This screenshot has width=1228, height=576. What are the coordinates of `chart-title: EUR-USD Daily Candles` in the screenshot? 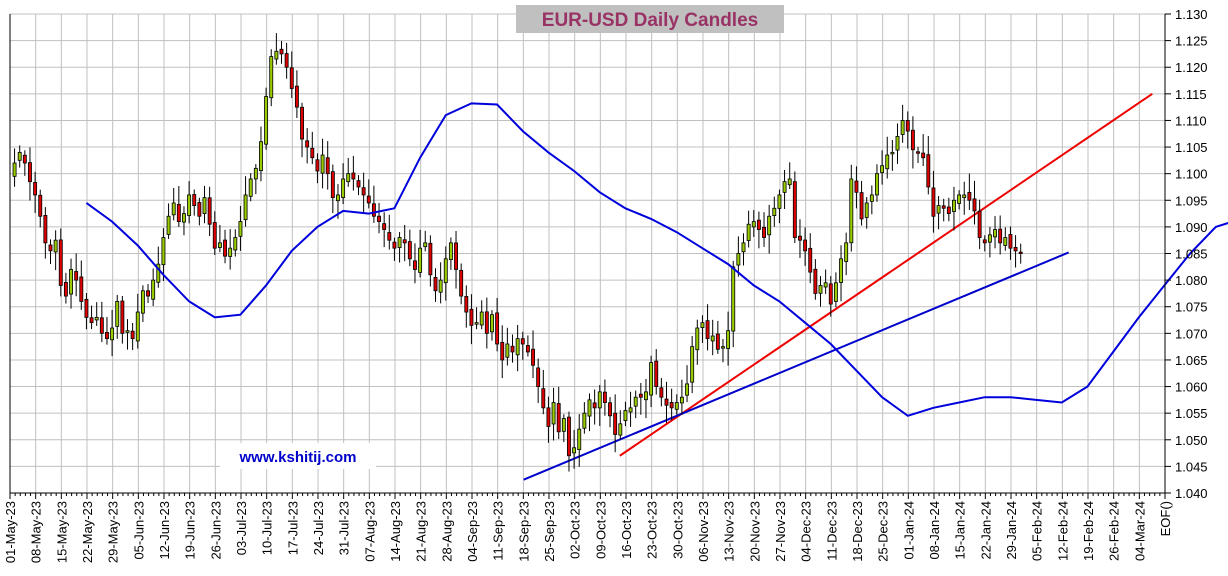 It's located at (650, 20).